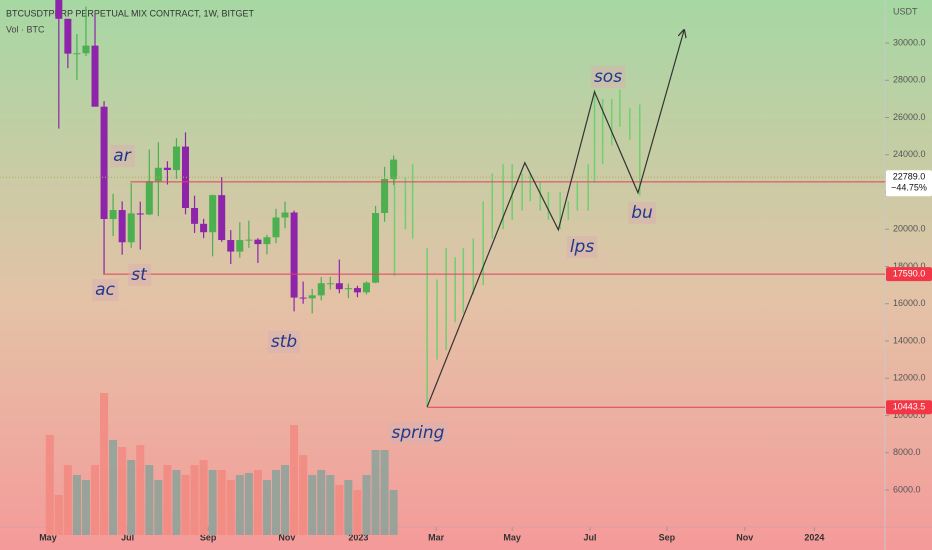 This screenshot has height=550, width=932. What do you see at coordinates (436, 537) in the screenshot?
I see `x-tick-label: Mar` at bounding box center [436, 537].